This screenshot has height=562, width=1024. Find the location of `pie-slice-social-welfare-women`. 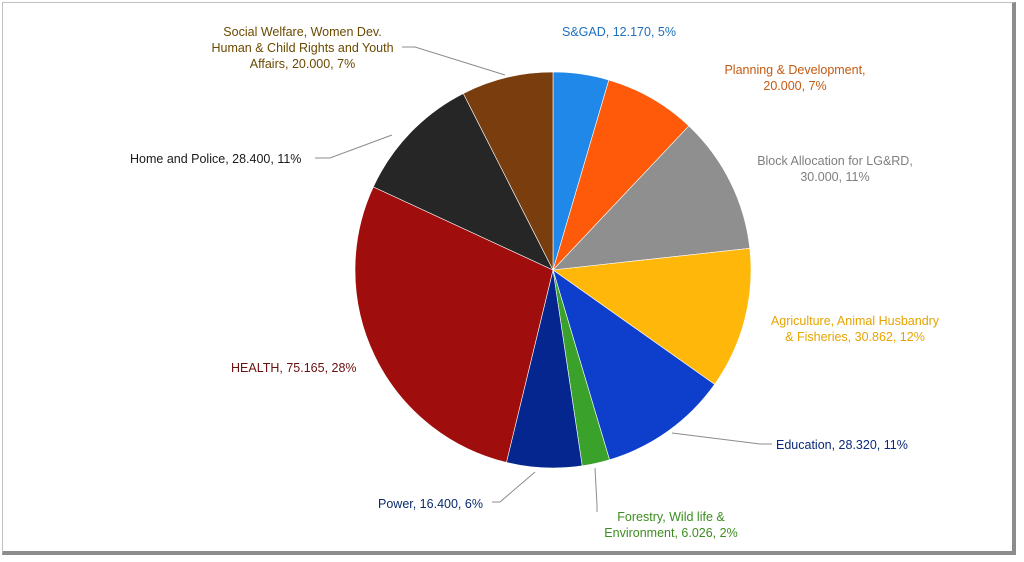

pie-slice-social-welfare-women is located at coordinates (508, 171).